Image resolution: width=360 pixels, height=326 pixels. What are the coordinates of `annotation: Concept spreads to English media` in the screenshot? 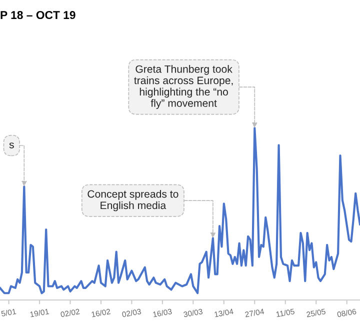 It's located at (133, 201).